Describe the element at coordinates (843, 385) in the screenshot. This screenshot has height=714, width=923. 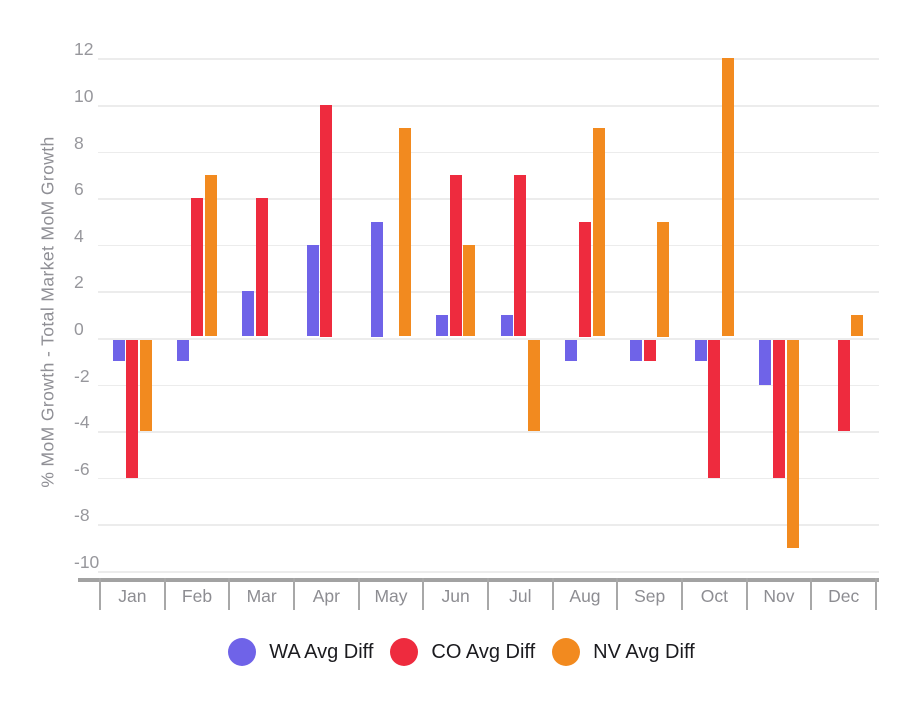
I see `bar-co-dec` at that location.